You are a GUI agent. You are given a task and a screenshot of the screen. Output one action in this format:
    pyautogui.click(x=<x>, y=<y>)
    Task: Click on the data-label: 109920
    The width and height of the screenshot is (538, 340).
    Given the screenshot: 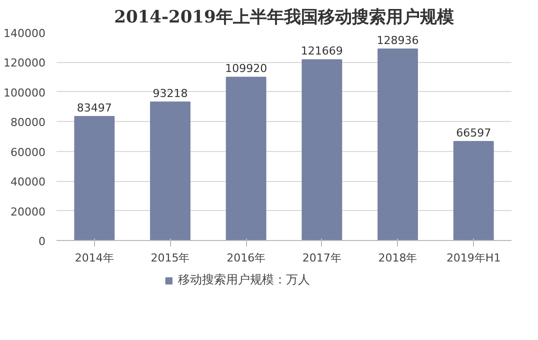 What is the action you would take?
    pyautogui.click(x=246, y=69)
    